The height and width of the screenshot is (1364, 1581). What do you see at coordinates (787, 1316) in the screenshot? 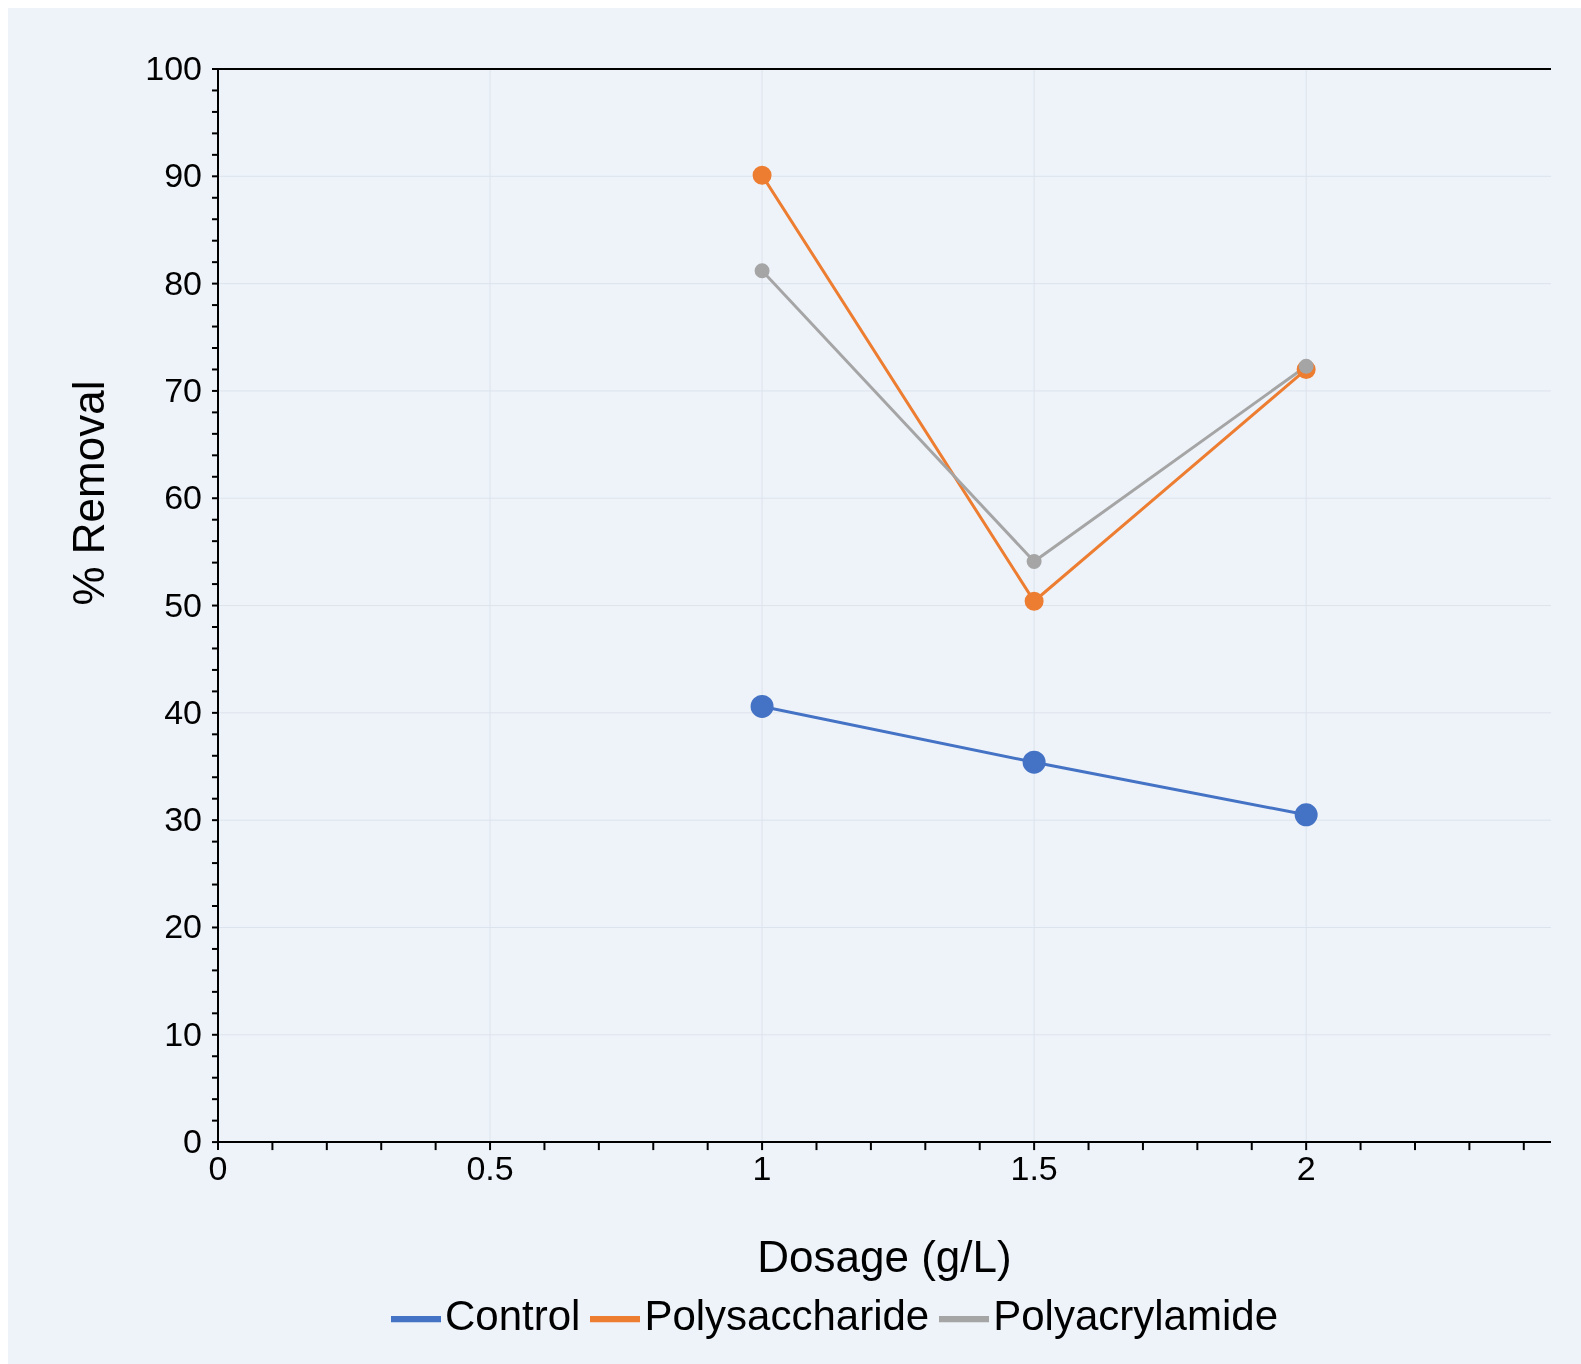
I see `legend-label: Polysaccharide` at bounding box center [787, 1316].